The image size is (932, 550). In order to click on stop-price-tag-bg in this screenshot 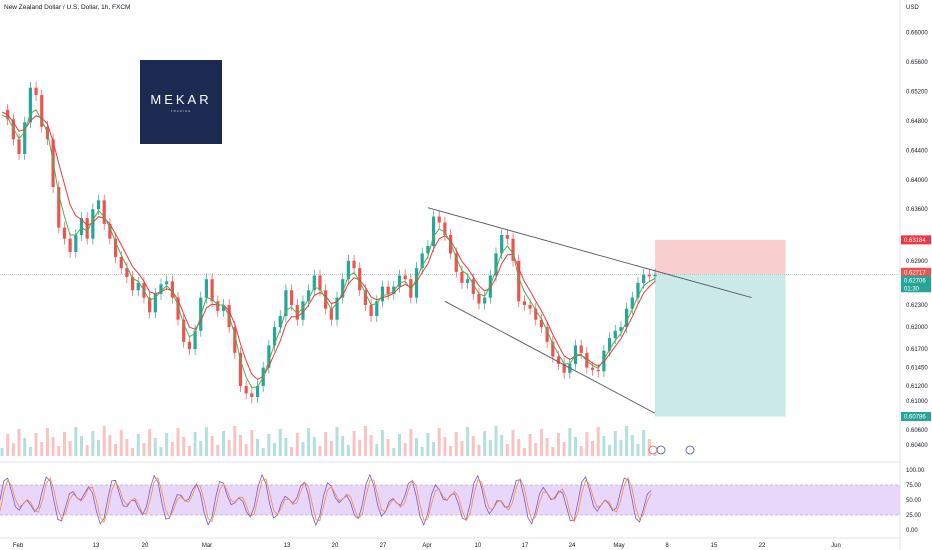, I will do `click(916, 240)`.